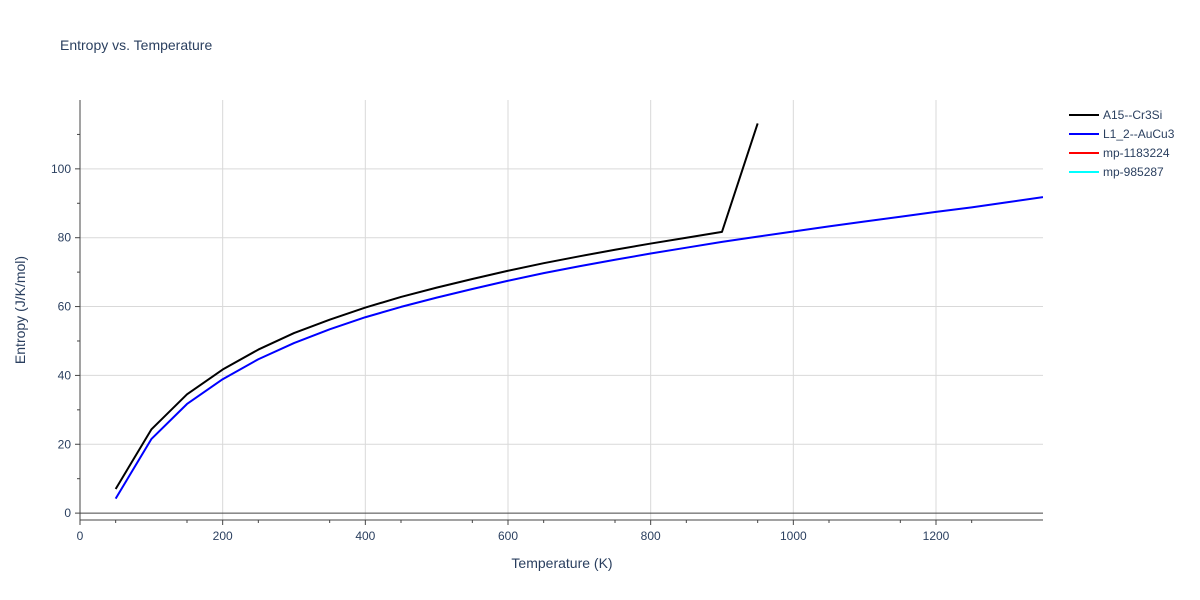 Image resolution: width=1200 pixels, height=600 pixels. What do you see at coordinates (61, 169) in the screenshot?
I see `y-tick-label: 100` at bounding box center [61, 169].